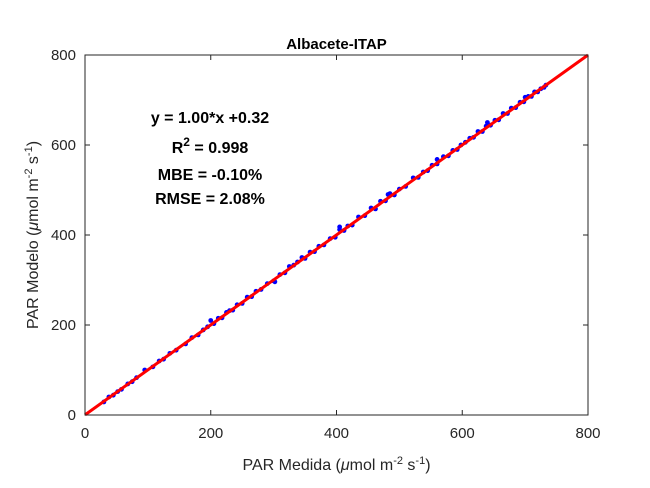  What do you see at coordinates (63, 55) in the screenshot?
I see `y-tick-label: 800` at bounding box center [63, 55].